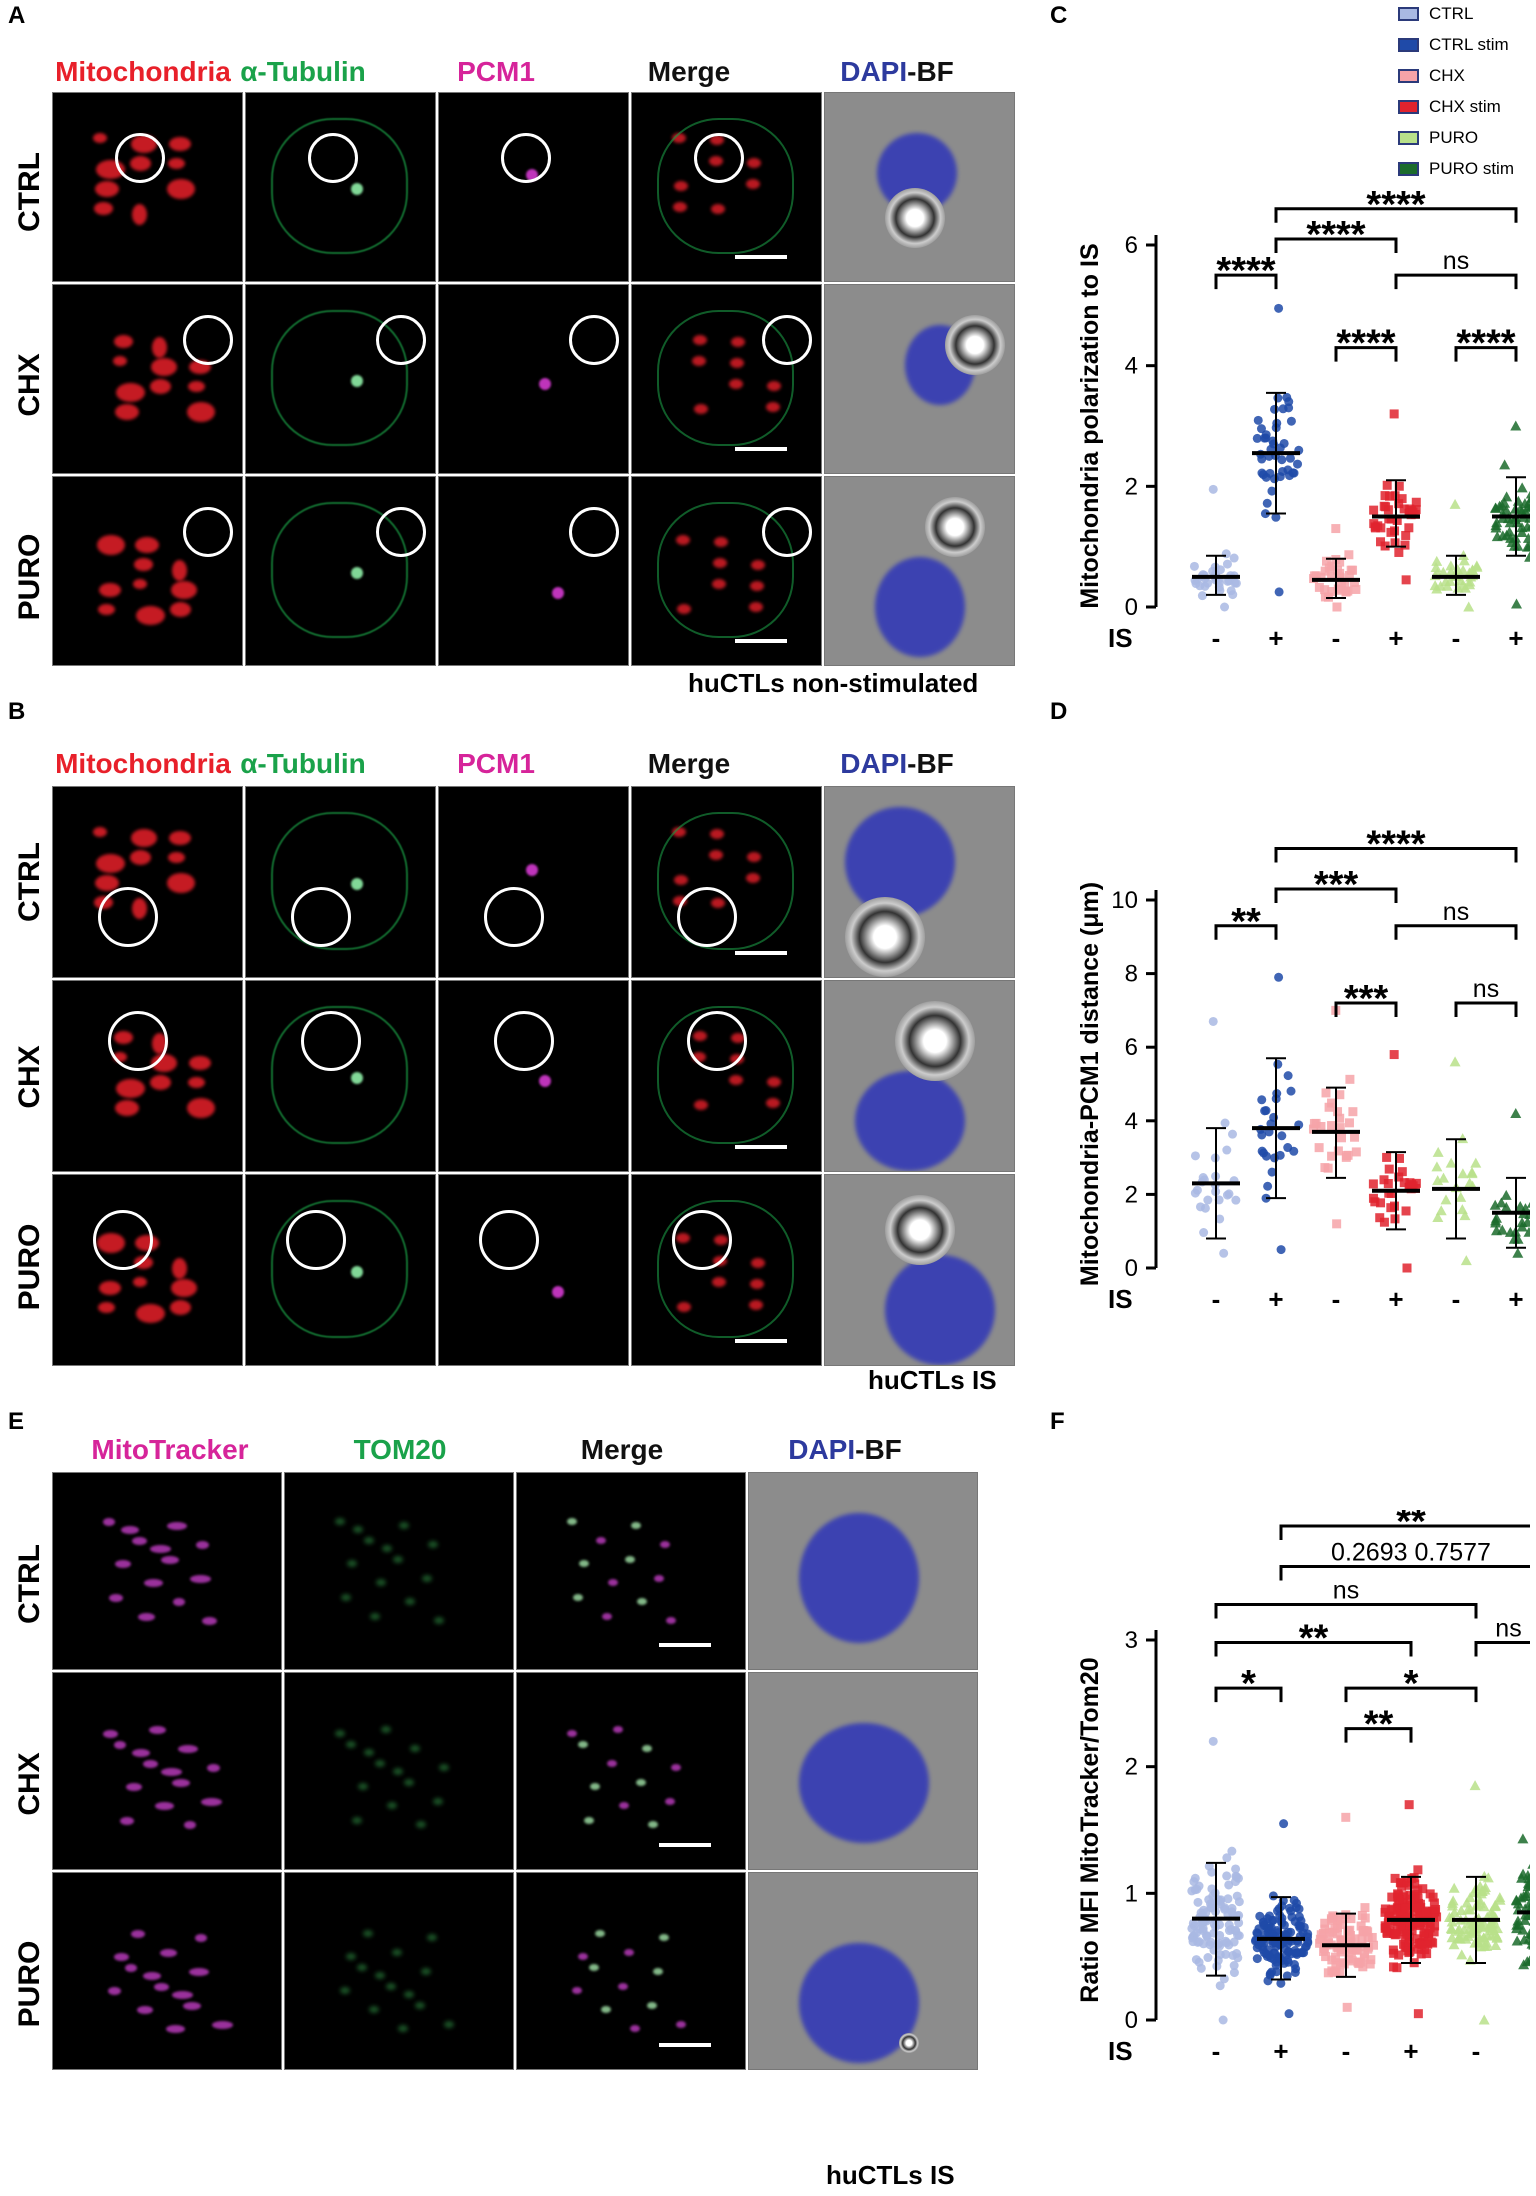 This screenshot has width=1536, height=2196. What do you see at coordinates (303, 763) in the screenshot?
I see `channel-label-tubulin-b: α-Tubulin` at bounding box center [303, 763].